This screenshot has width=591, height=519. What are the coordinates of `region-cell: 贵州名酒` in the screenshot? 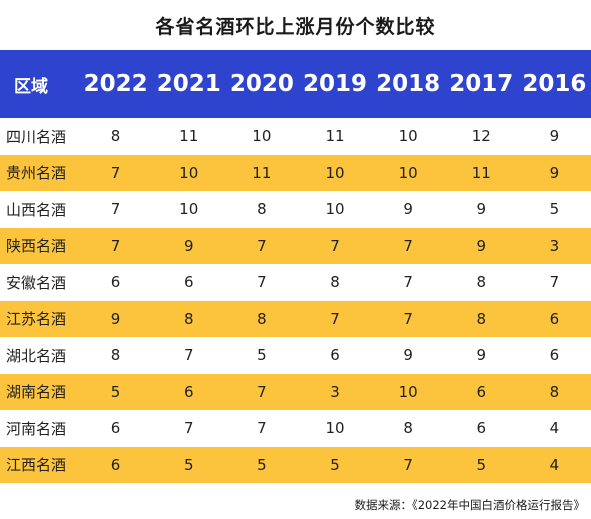 It's located at (36, 173).